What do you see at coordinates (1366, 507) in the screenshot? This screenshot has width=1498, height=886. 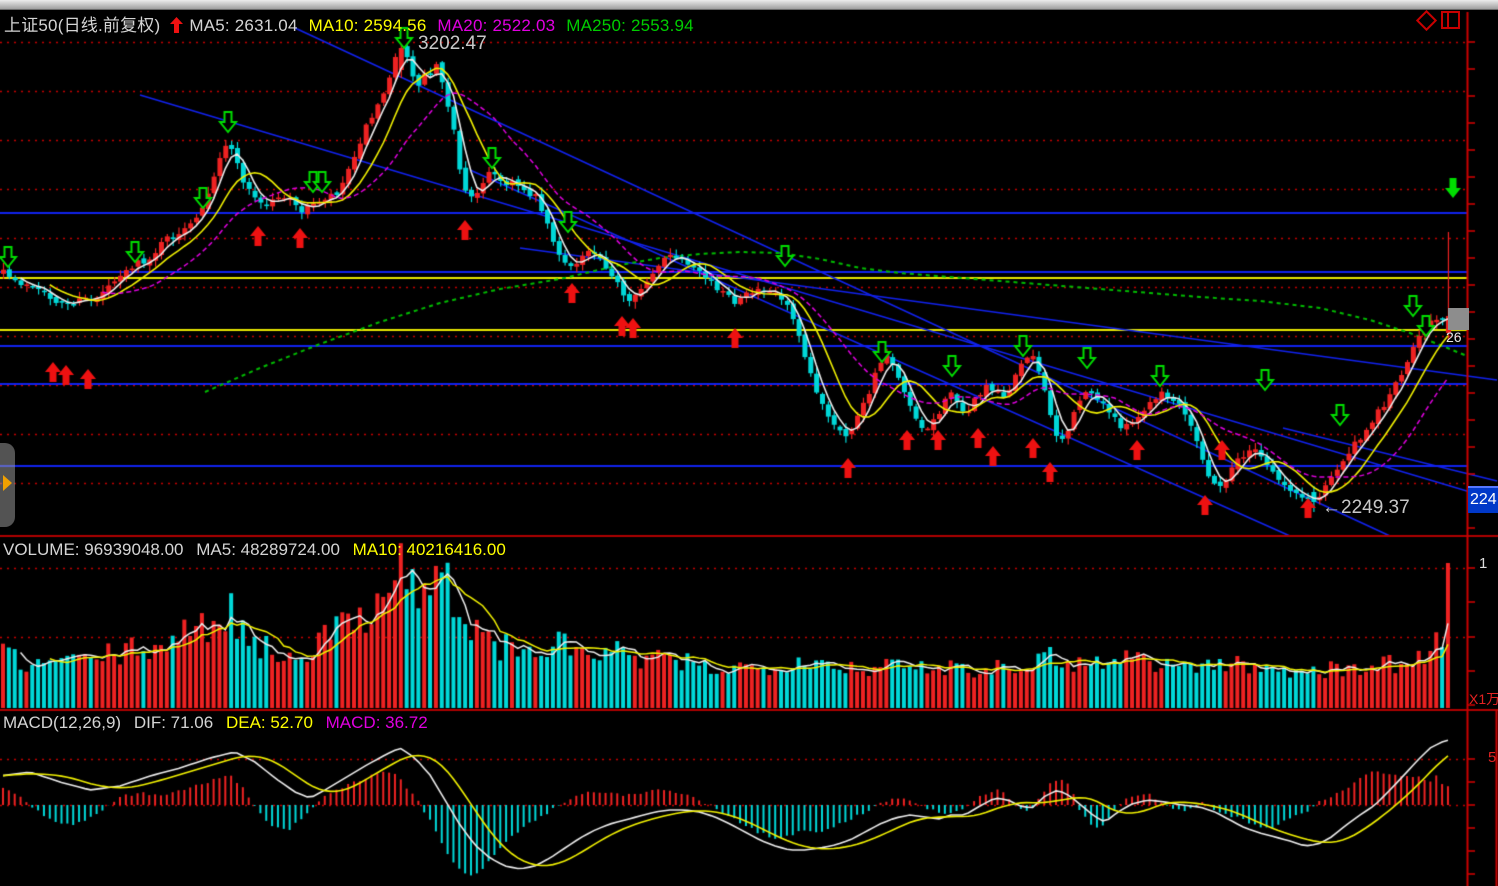 I see `trough-price-label: ←2249.37` at bounding box center [1366, 507].